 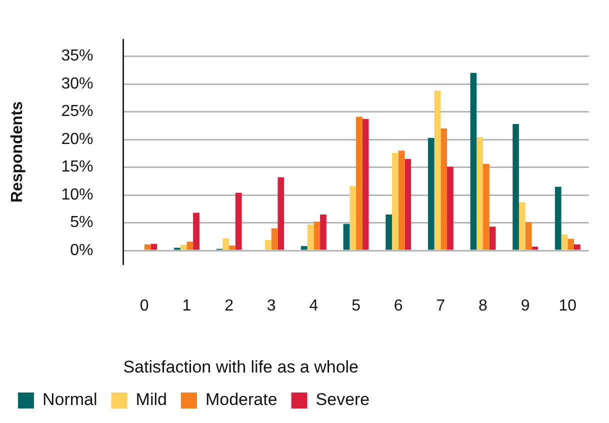 I want to click on y-tick-label: 25%, so click(x=77, y=111).